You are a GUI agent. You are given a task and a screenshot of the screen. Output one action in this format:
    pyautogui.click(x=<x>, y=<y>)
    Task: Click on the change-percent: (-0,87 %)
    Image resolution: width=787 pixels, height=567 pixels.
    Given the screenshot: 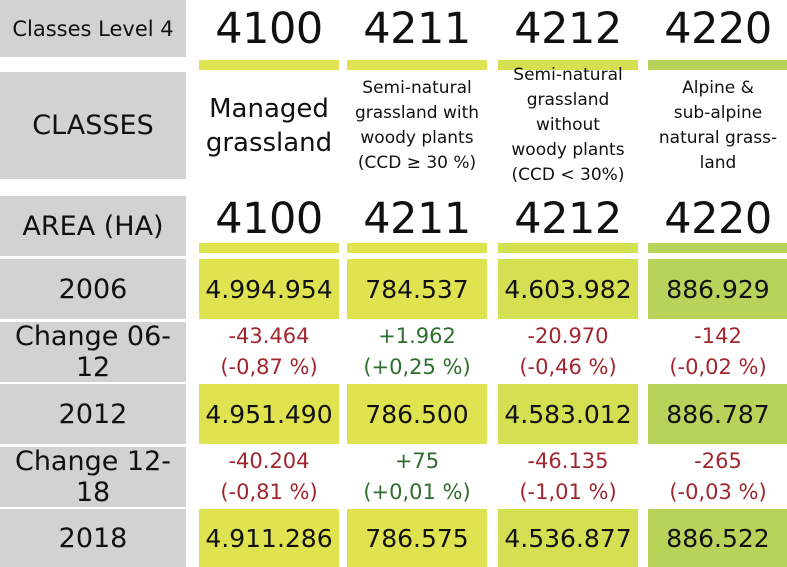 What is the action you would take?
    pyautogui.click(x=269, y=367)
    